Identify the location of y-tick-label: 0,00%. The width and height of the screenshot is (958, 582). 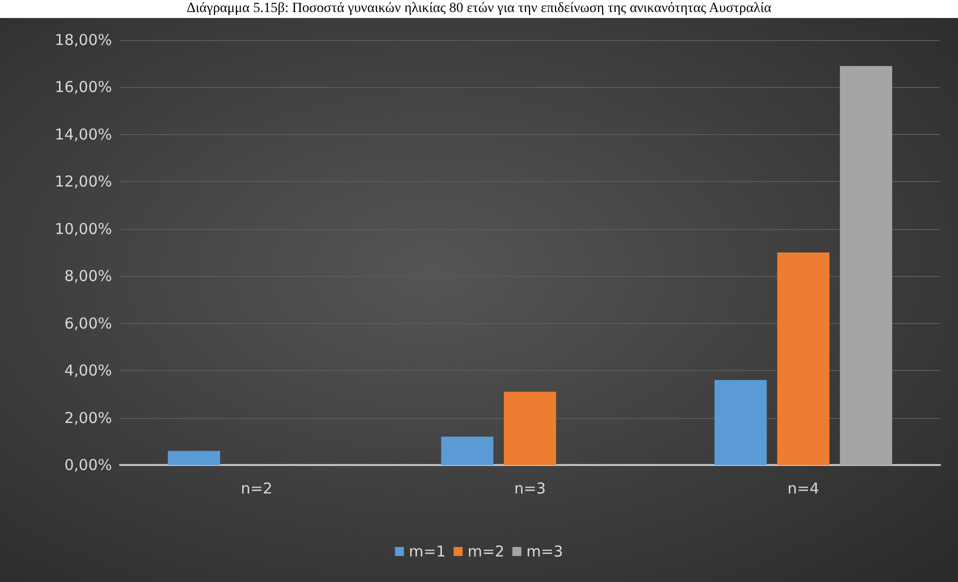
(88, 465).